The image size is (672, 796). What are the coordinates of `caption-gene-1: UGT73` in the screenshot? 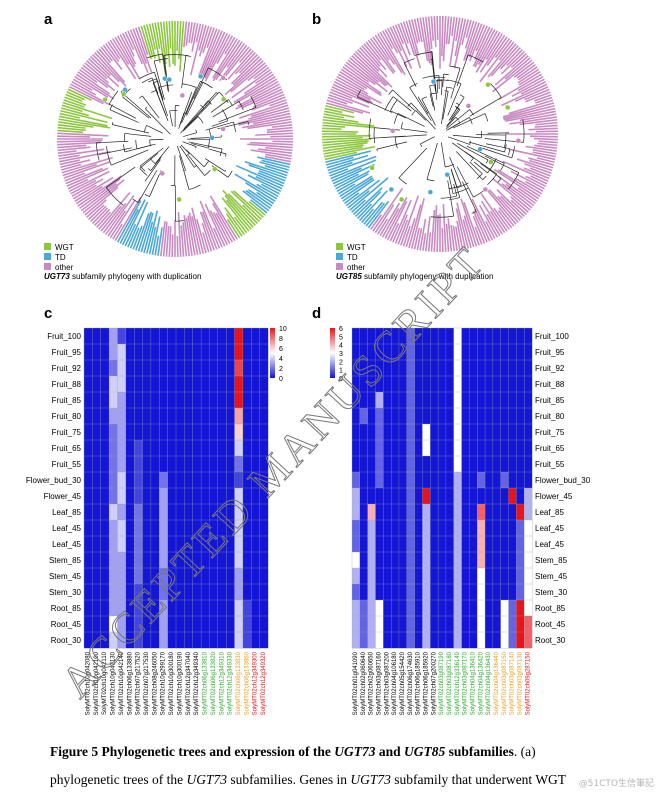 It's located at (355, 751).